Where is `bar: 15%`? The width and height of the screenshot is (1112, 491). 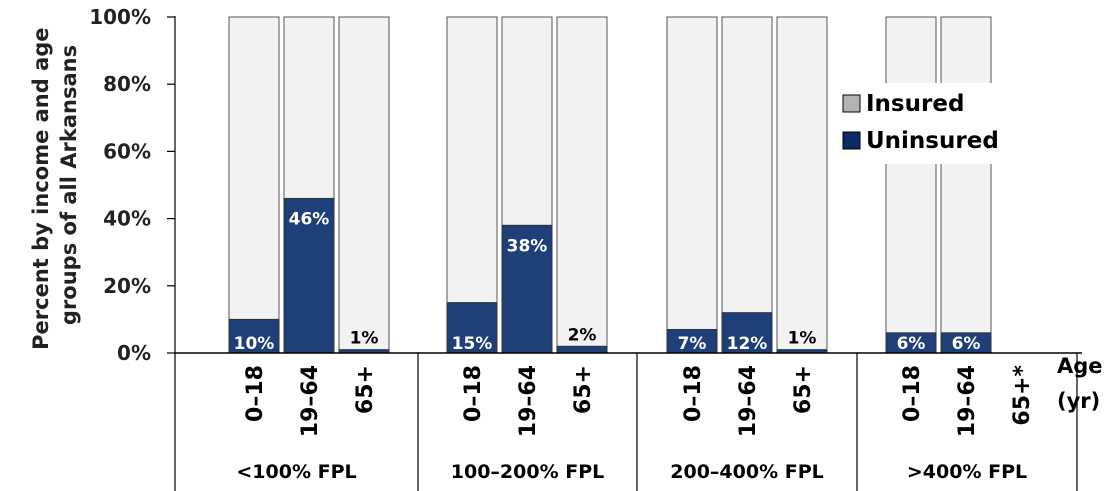
bar: 15% is located at coordinates (472, 185).